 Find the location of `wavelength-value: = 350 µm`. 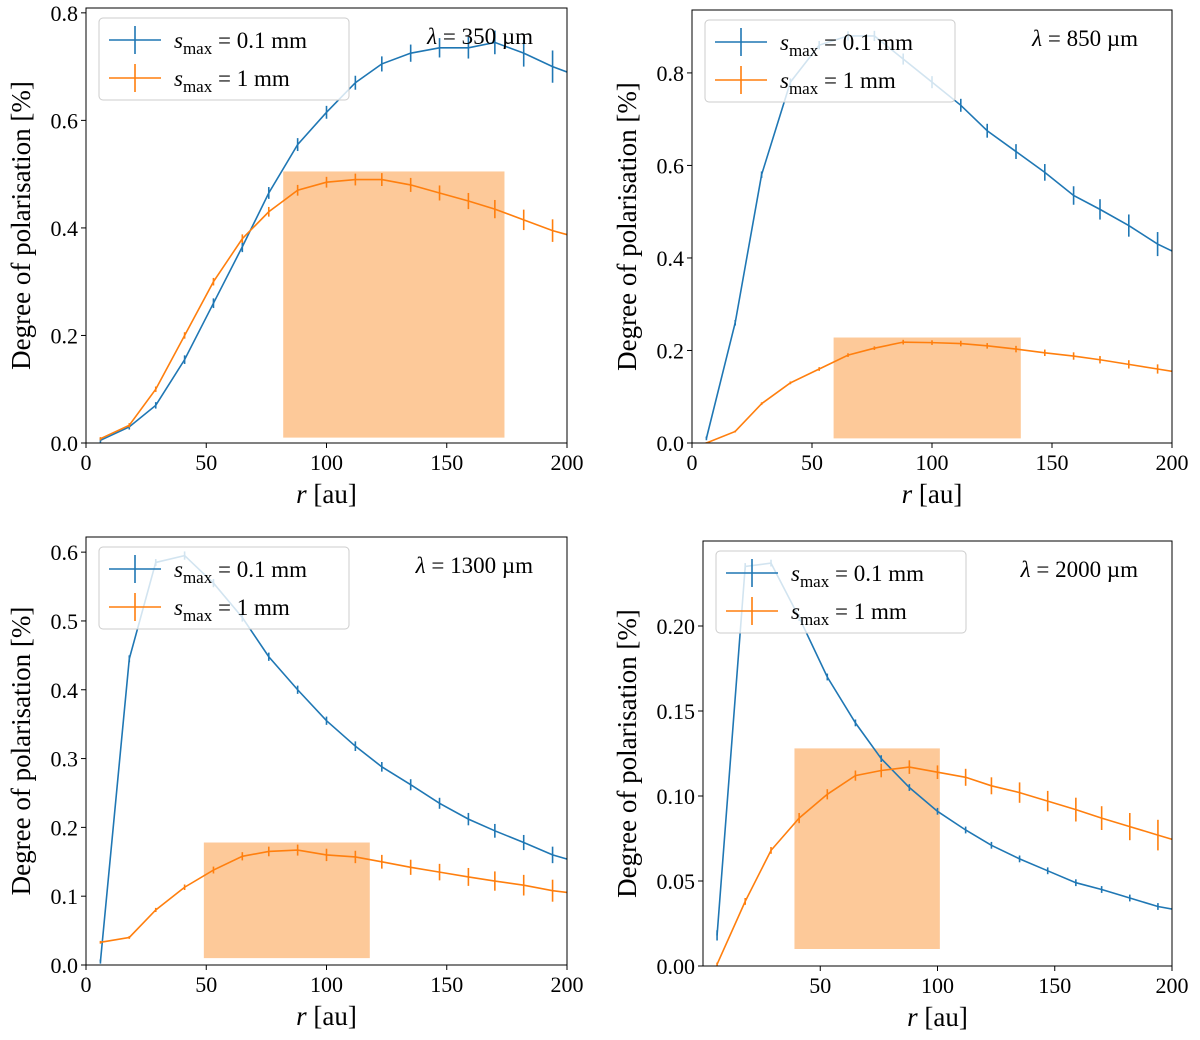

wavelength-value: = 350 µm is located at coordinates (485, 36).